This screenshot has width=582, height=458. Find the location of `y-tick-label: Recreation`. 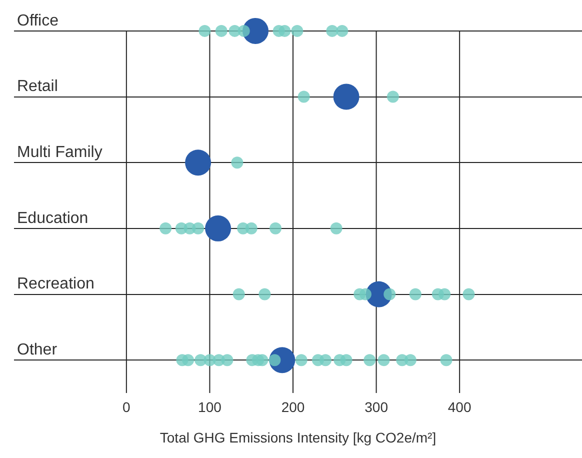

y-tick-label: Recreation is located at coordinates (55, 284).